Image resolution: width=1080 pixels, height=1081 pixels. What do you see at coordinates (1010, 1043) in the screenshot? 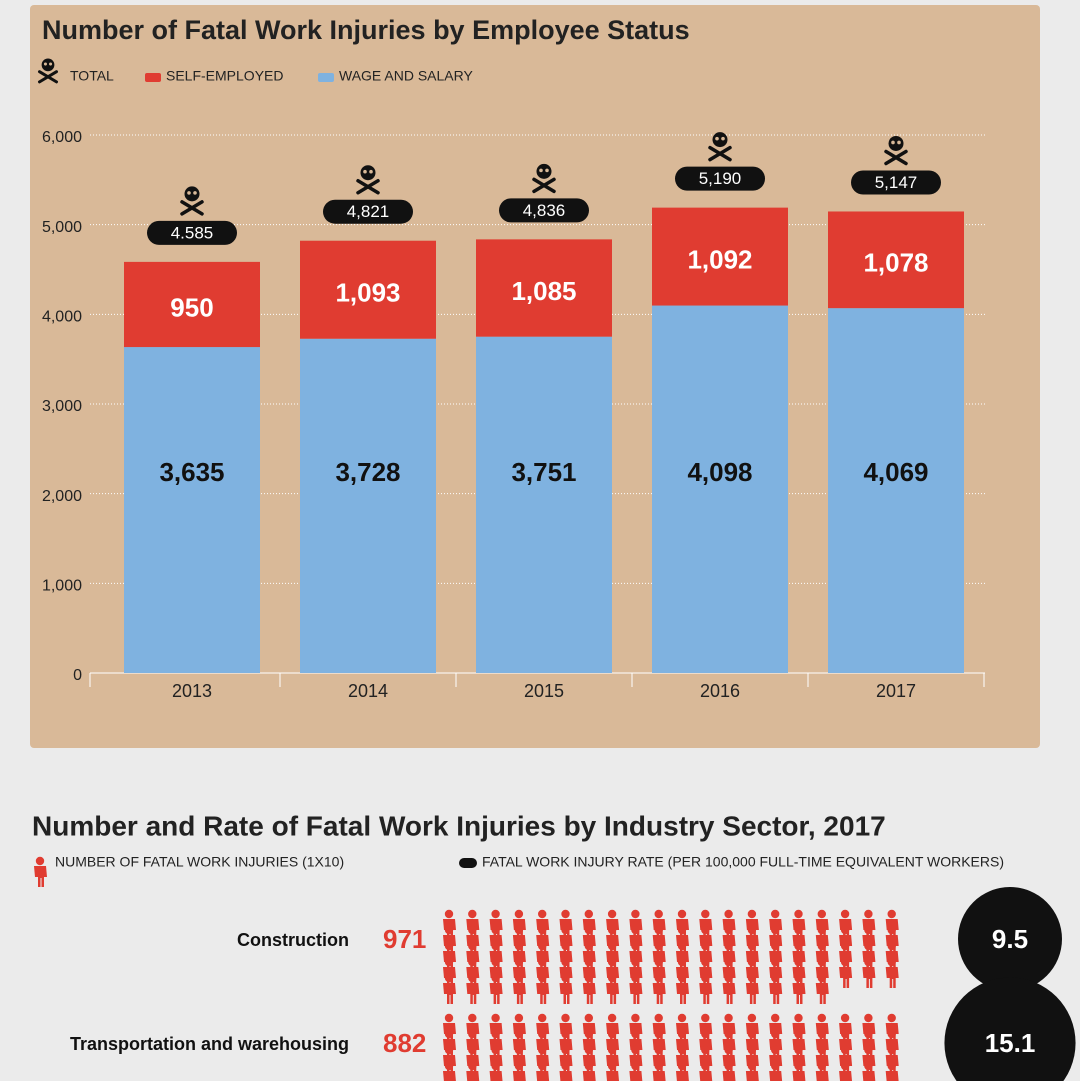
I see `rate-label: 15.1` at bounding box center [1010, 1043].